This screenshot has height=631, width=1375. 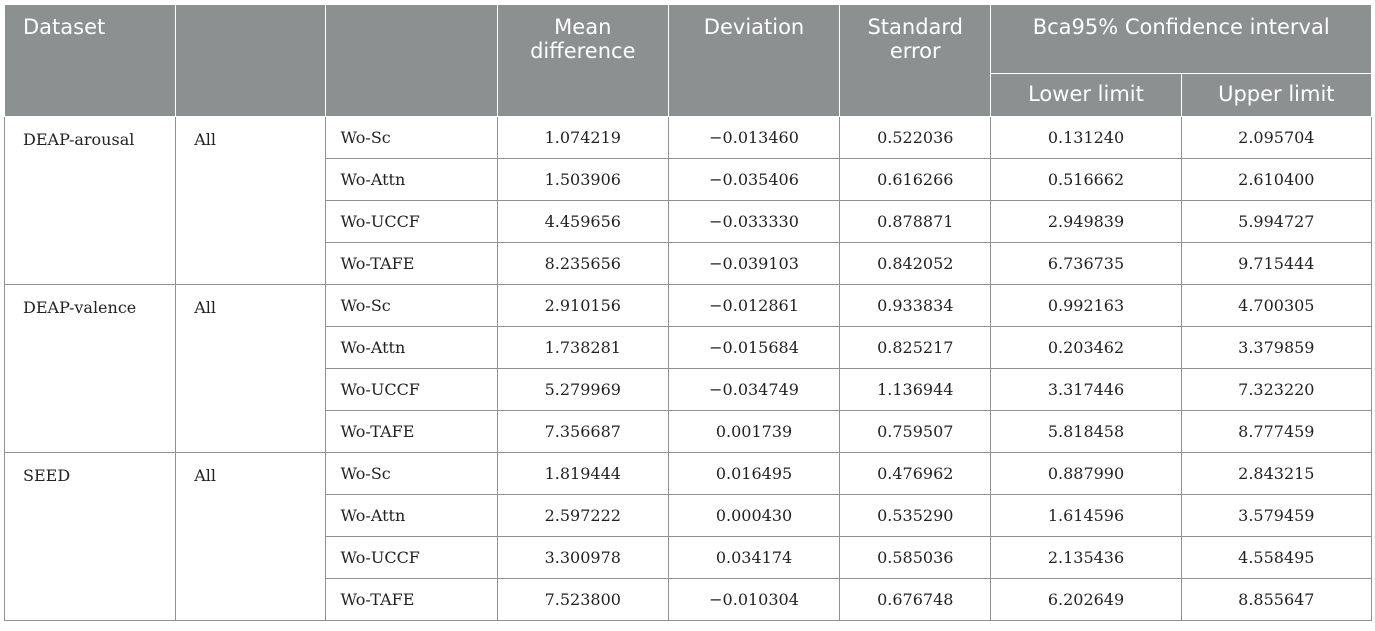 I want to click on deviation-cell: 0.034174, so click(x=754, y=557).